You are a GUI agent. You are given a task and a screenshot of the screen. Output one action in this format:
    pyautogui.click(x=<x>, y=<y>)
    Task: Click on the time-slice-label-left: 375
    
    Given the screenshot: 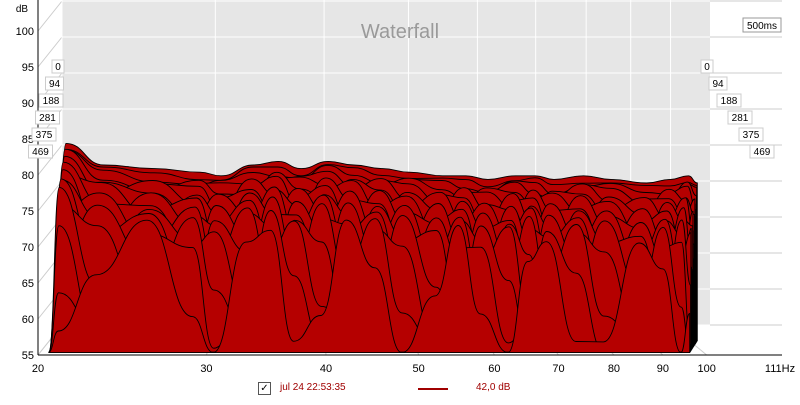 What is the action you would take?
    pyautogui.click(x=44, y=134)
    